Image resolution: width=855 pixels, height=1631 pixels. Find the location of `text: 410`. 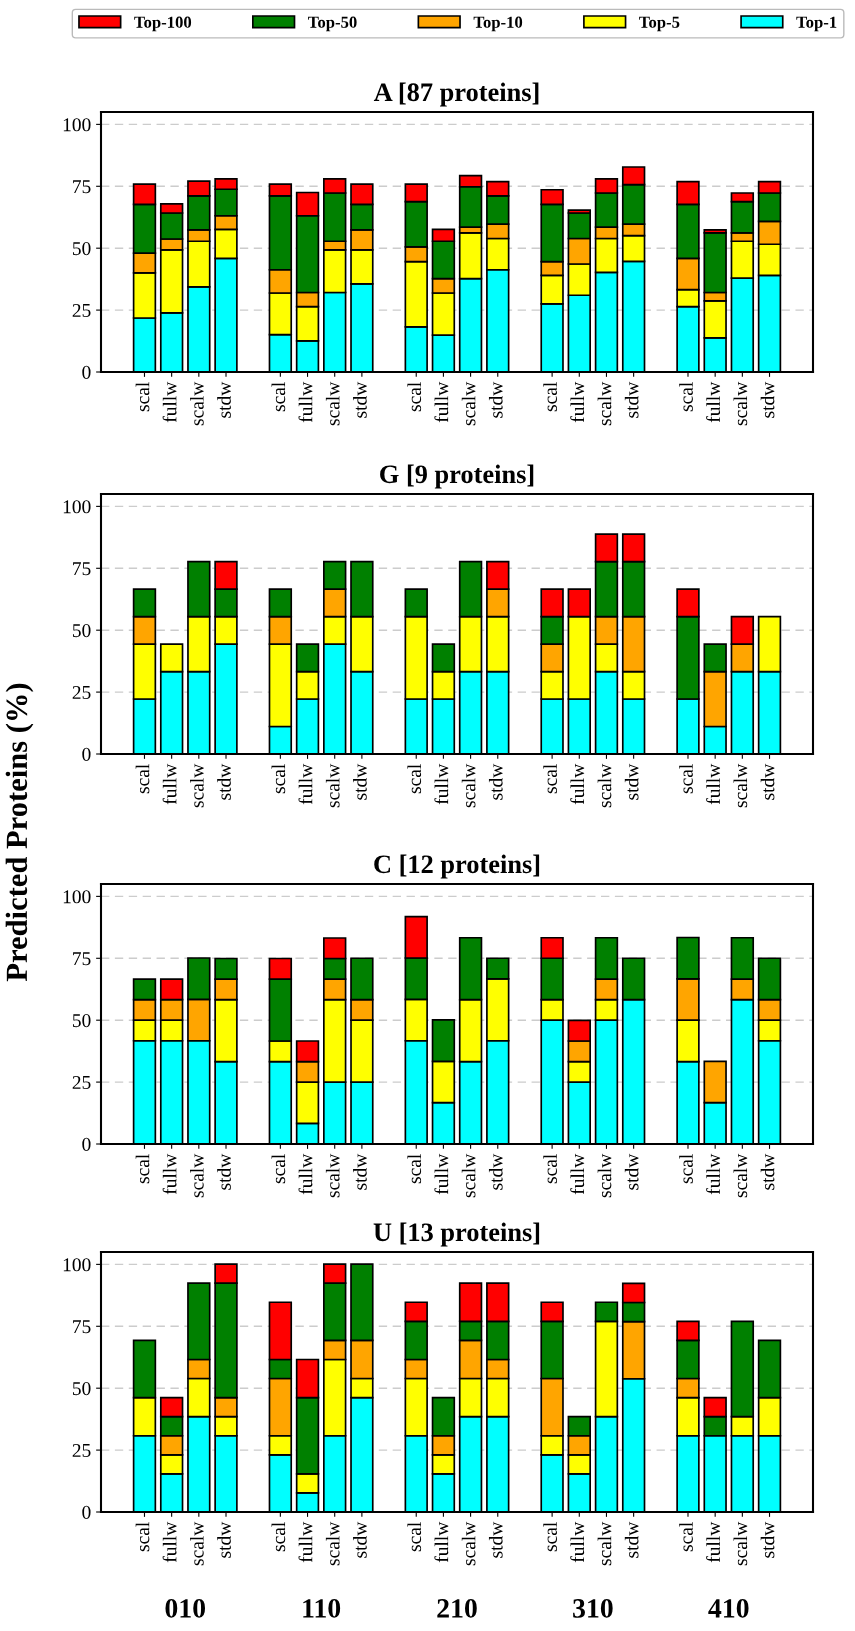

text: 410 is located at coordinates (728, 1608).